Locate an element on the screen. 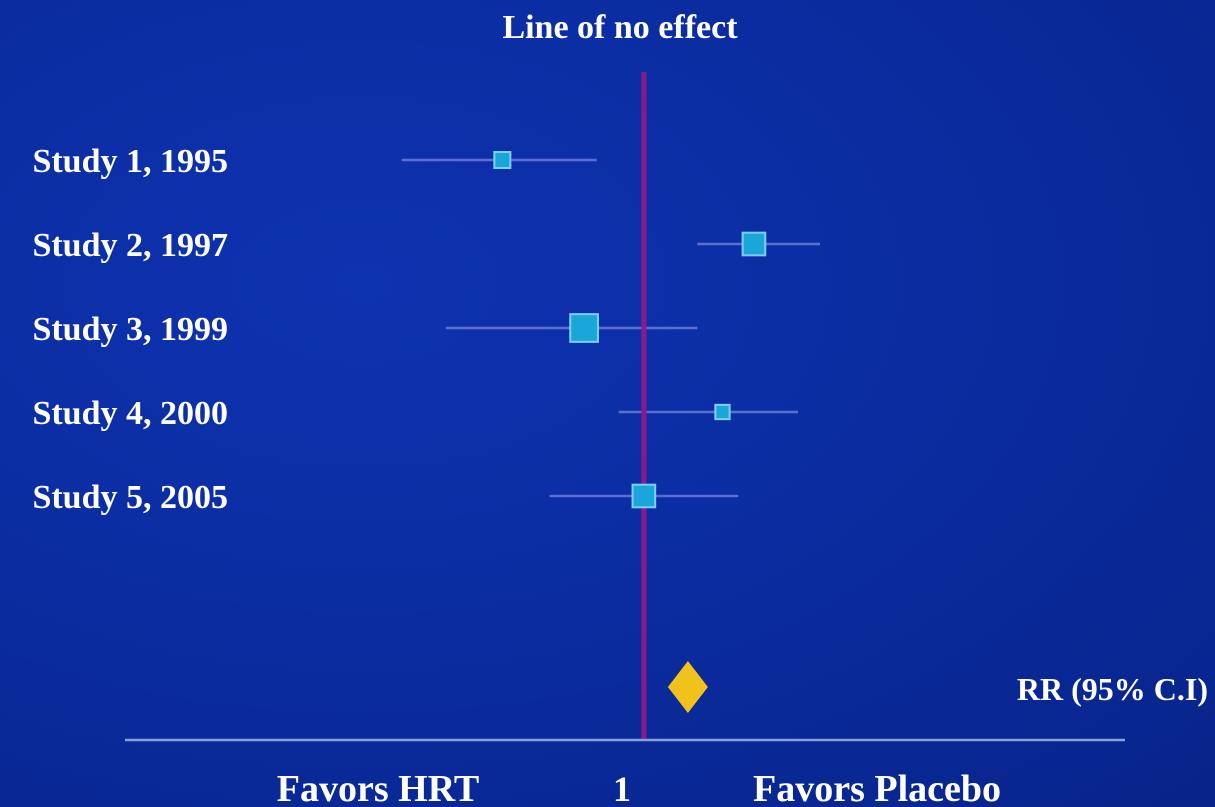 The width and height of the screenshot is (1215, 807). chart-title: Line of no effect is located at coordinates (620, 27).